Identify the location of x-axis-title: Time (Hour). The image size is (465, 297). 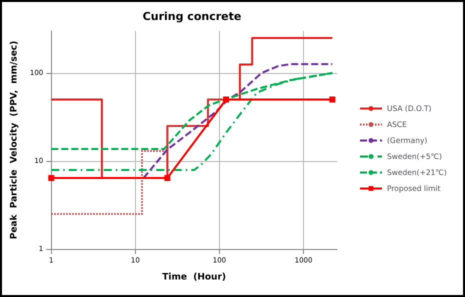
(194, 277).